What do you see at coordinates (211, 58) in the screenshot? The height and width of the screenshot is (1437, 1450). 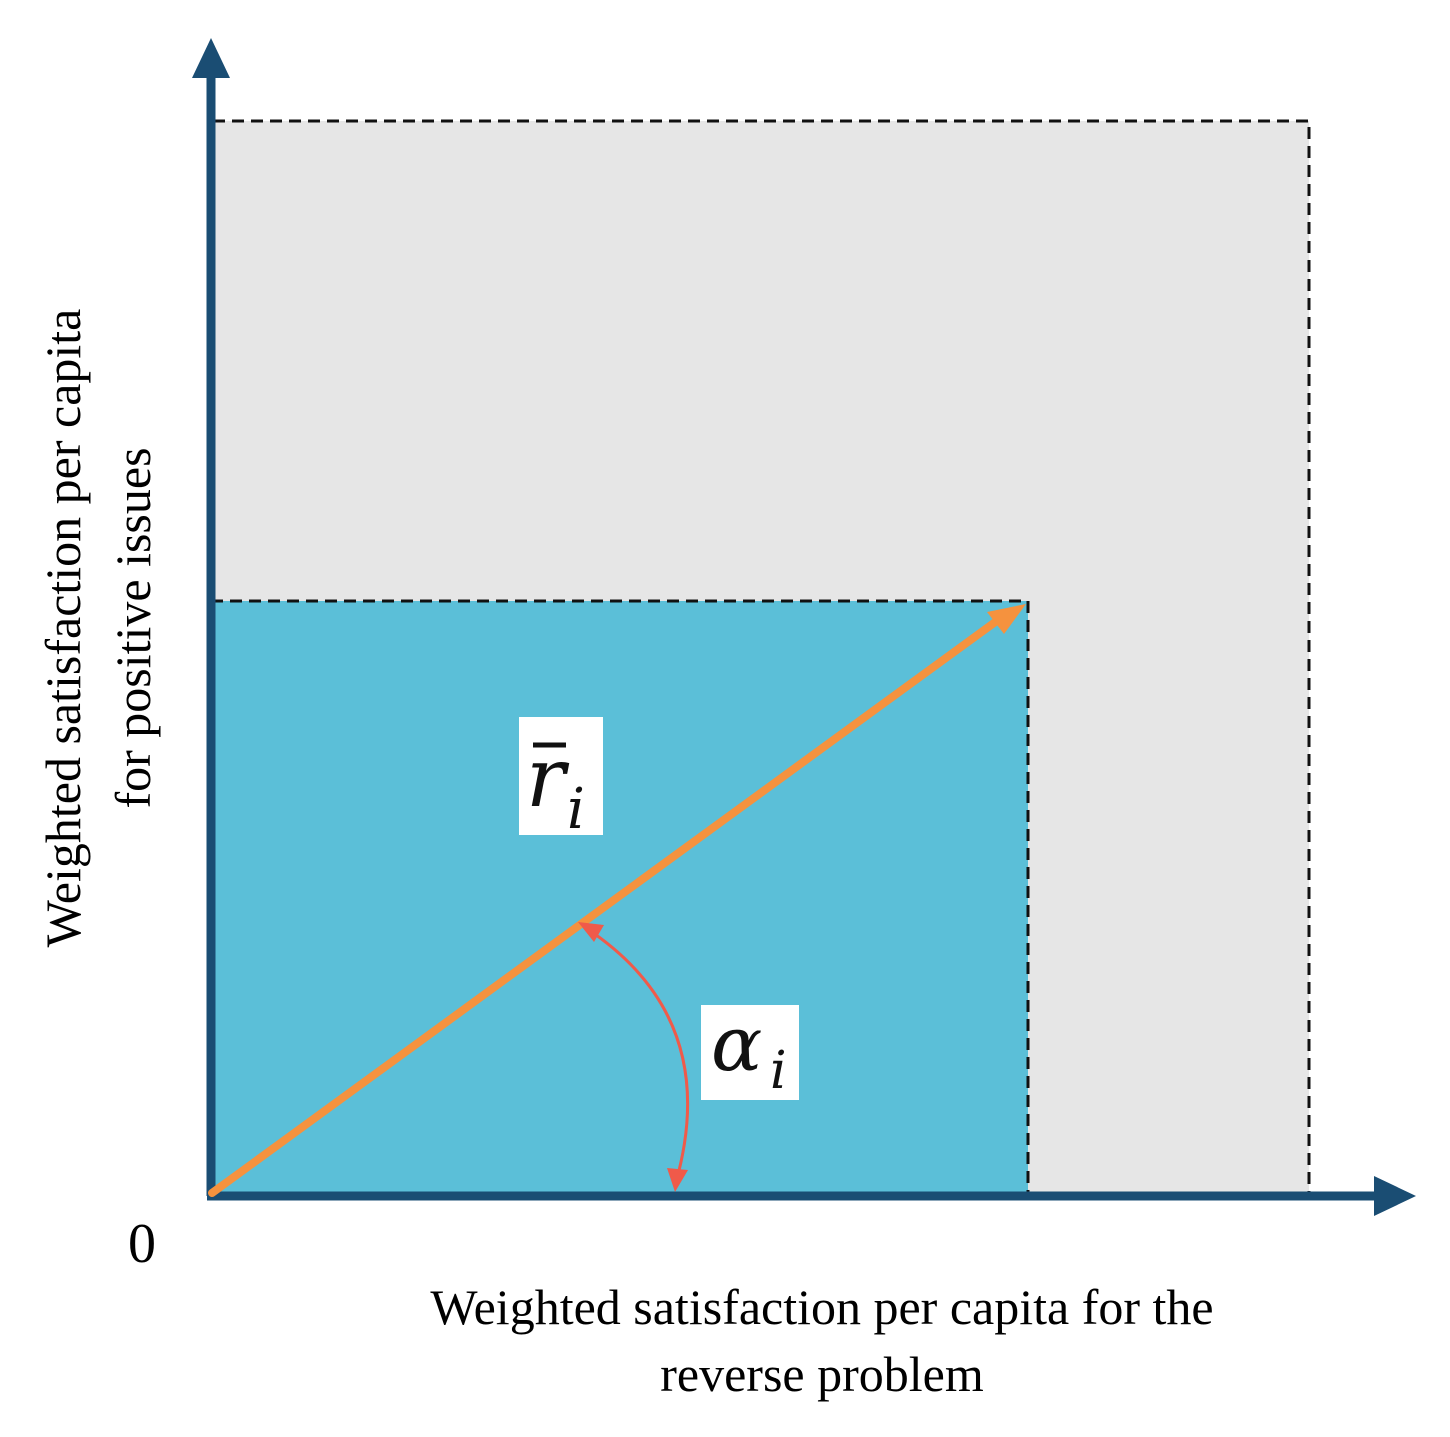 I see `y-axis-arrowhead` at bounding box center [211, 58].